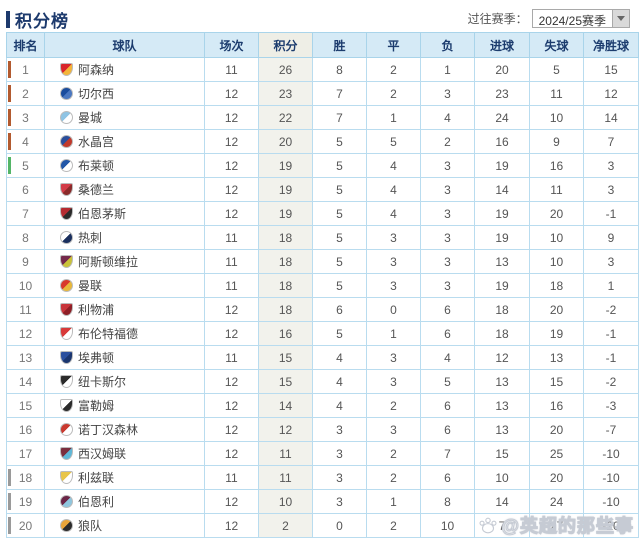 This screenshot has height=542, width=640. What do you see at coordinates (393, 309) in the screenshot?
I see `draws-cell: 0` at bounding box center [393, 309].